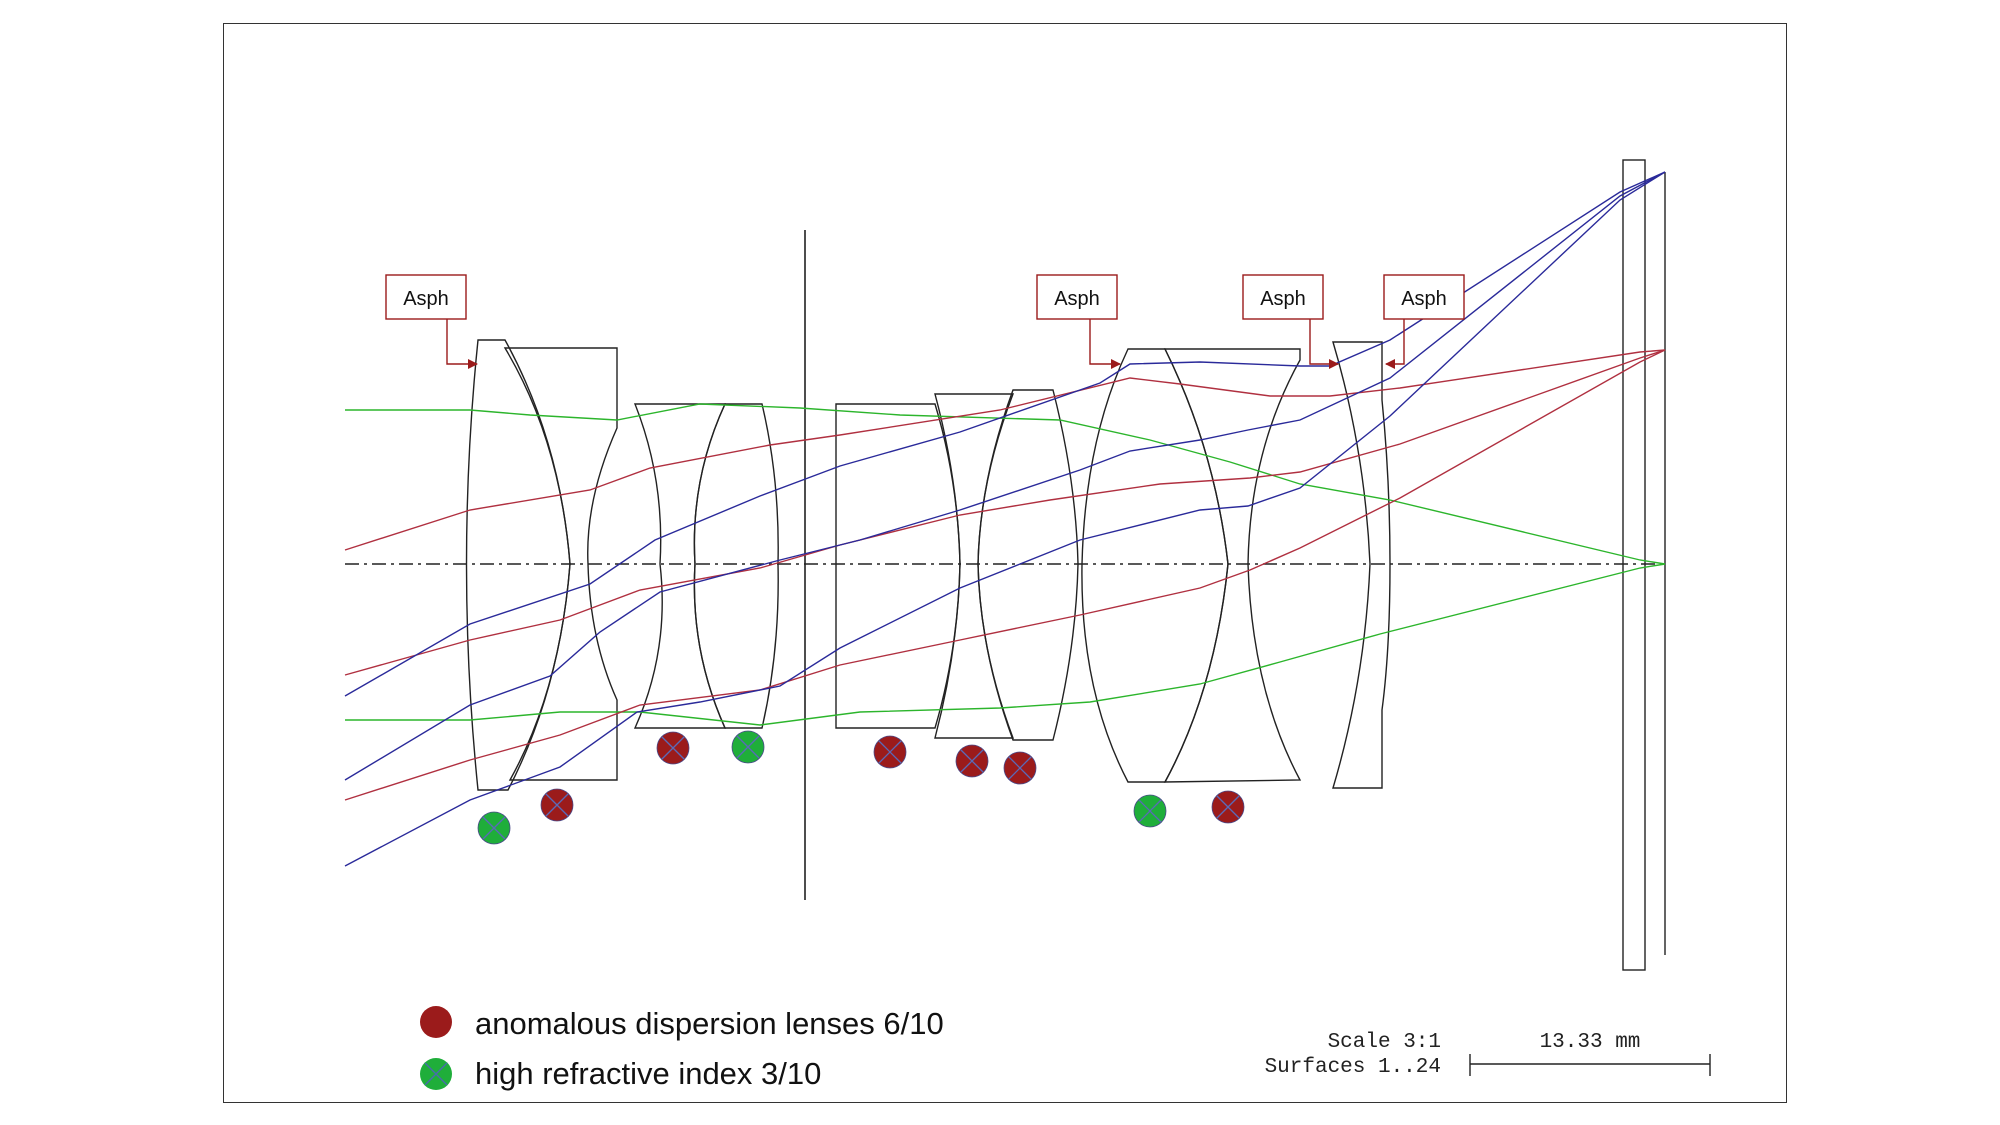  Describe the element at coordinates (648, 1073) in the screenshot. I see `legend-high-index: high refractive index 3/10` at that location.